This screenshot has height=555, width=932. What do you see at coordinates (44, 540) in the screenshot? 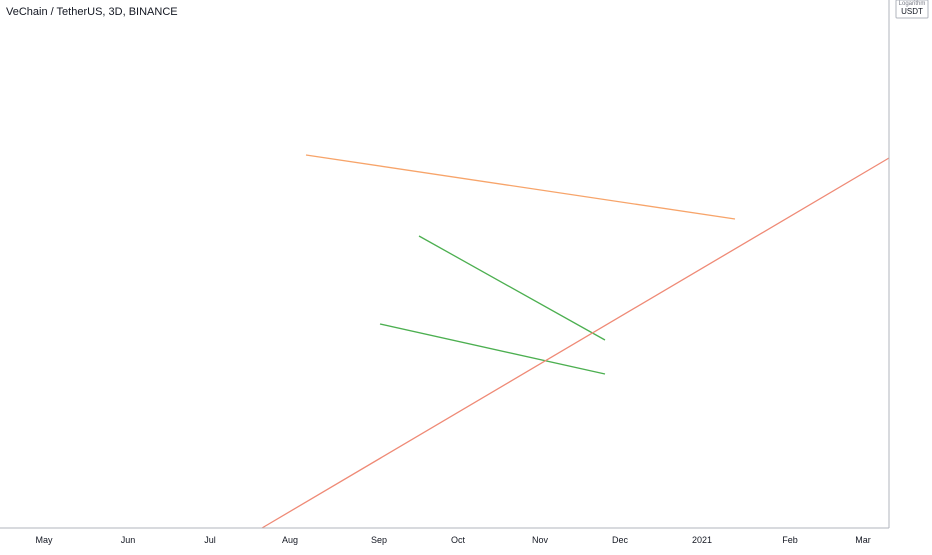
I see `x-tick-label: May` at bounding box center [44, 540].